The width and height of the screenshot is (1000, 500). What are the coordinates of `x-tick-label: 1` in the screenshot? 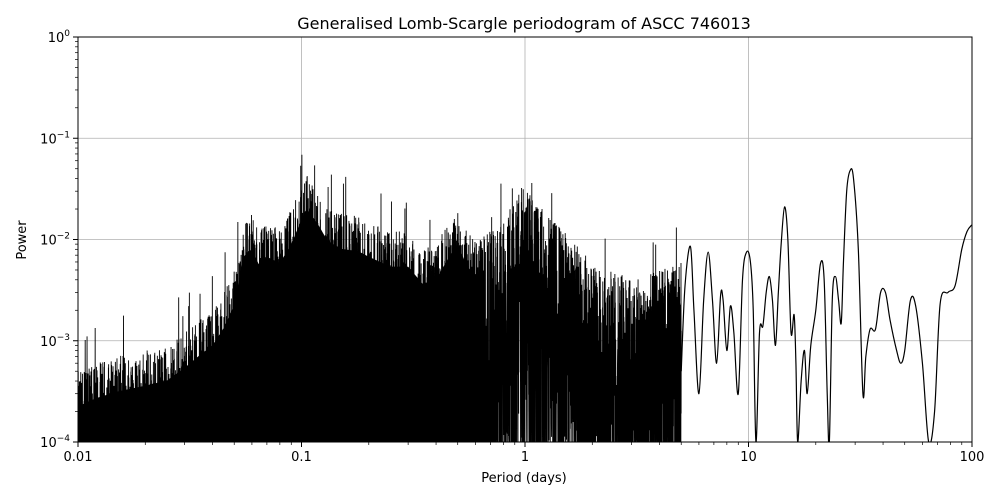 It's located at (525, 457).